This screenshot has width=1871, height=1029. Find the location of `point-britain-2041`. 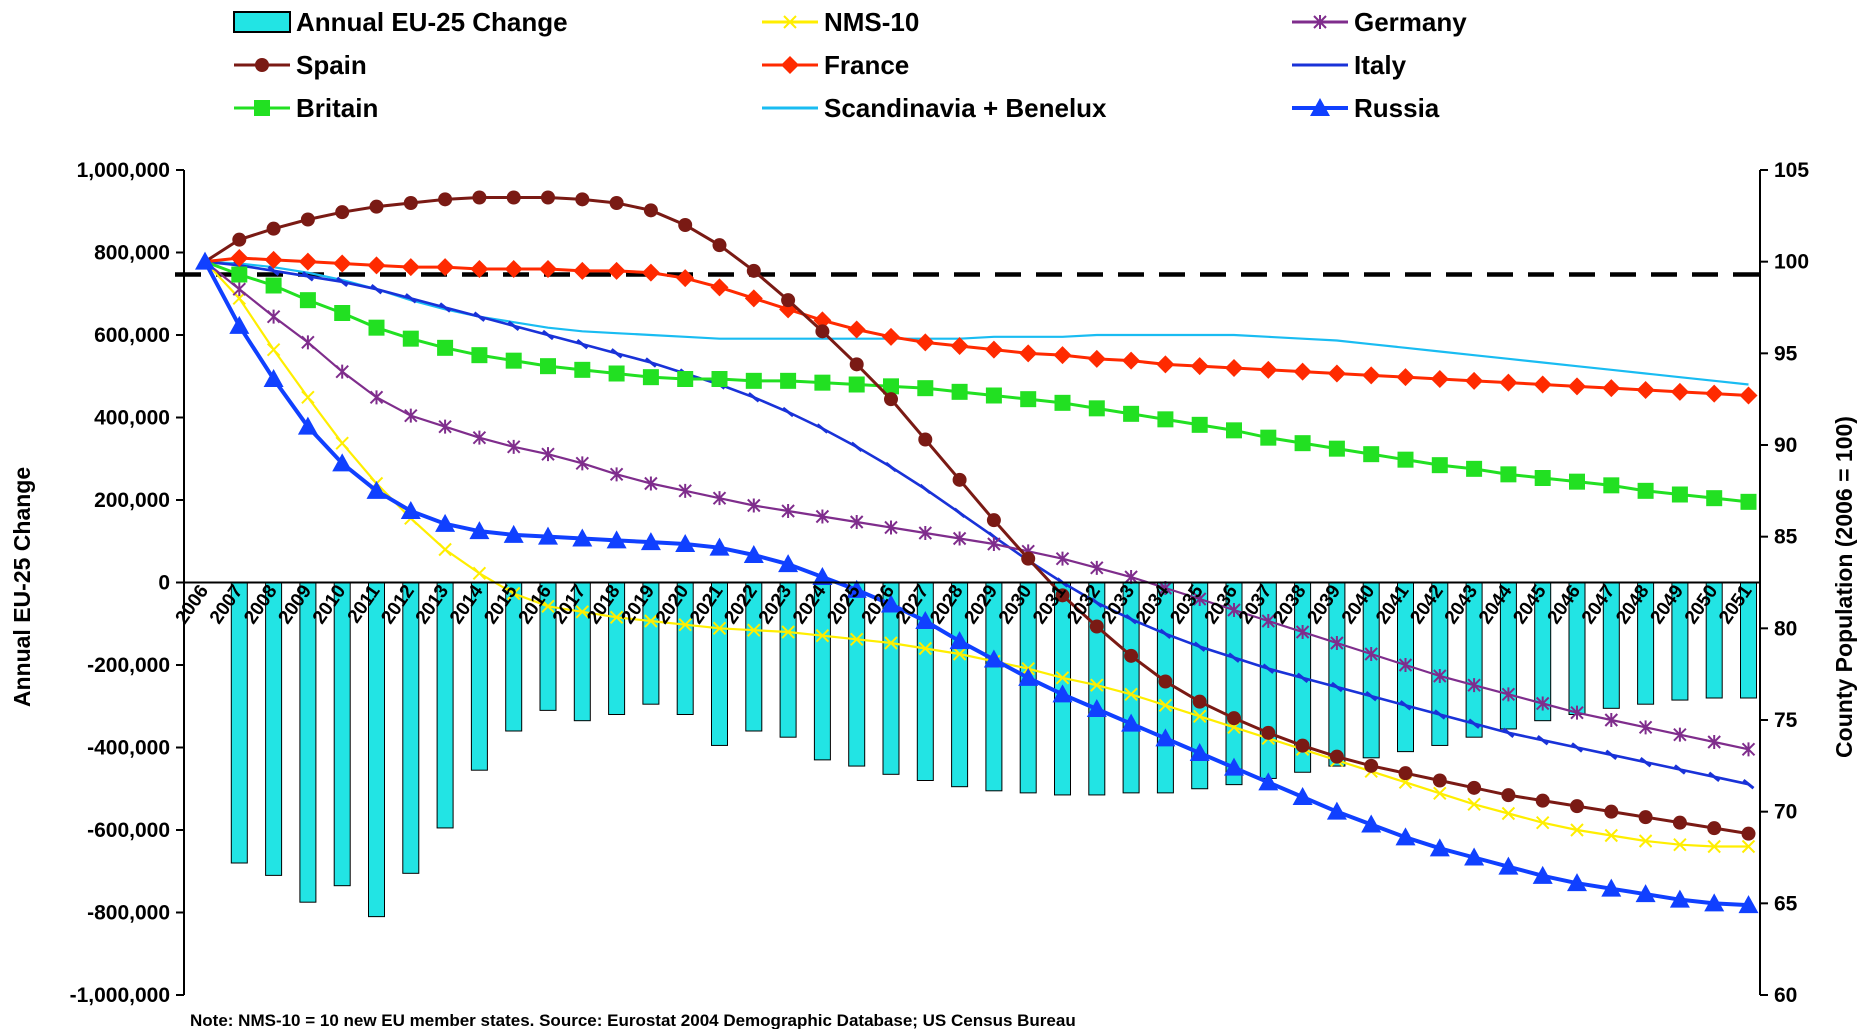

point-britain-2041 is located at coordinates (1405, 459).